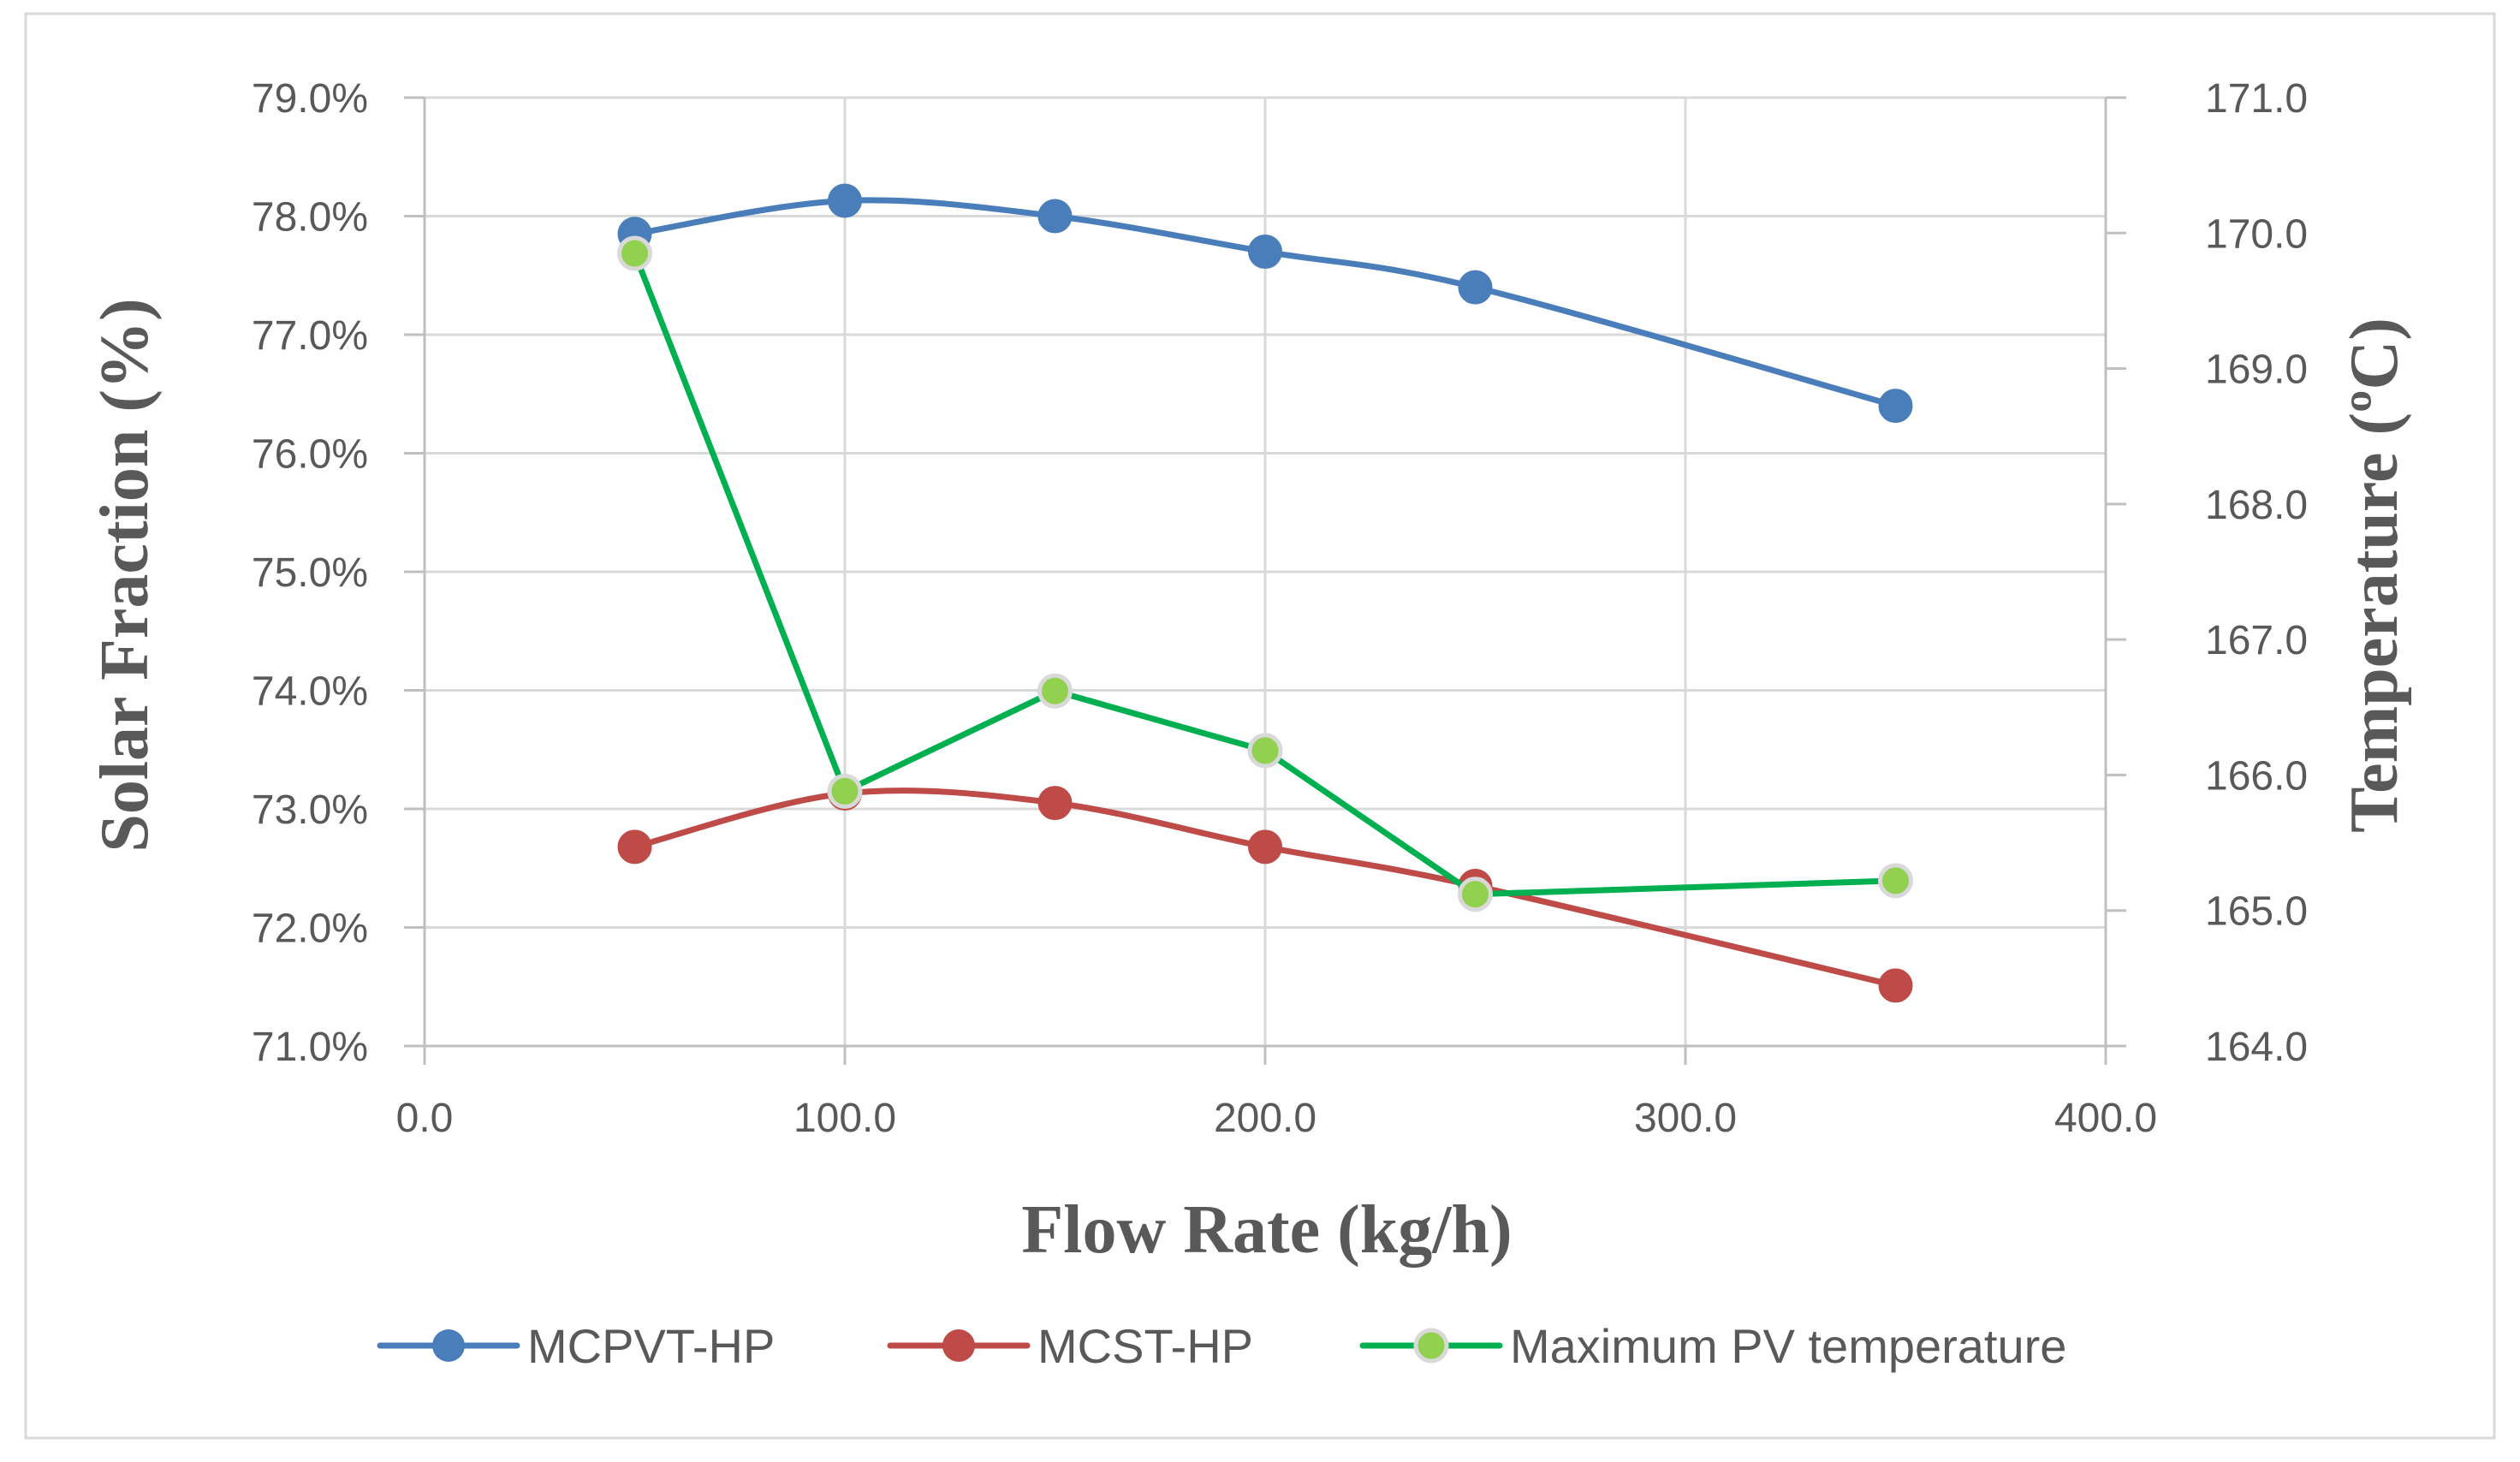  What do you see at coordinates (1265, 1118) in the screenshot?
I see `x-tick-label: 200.0` at bounding box center [1265, 1118].